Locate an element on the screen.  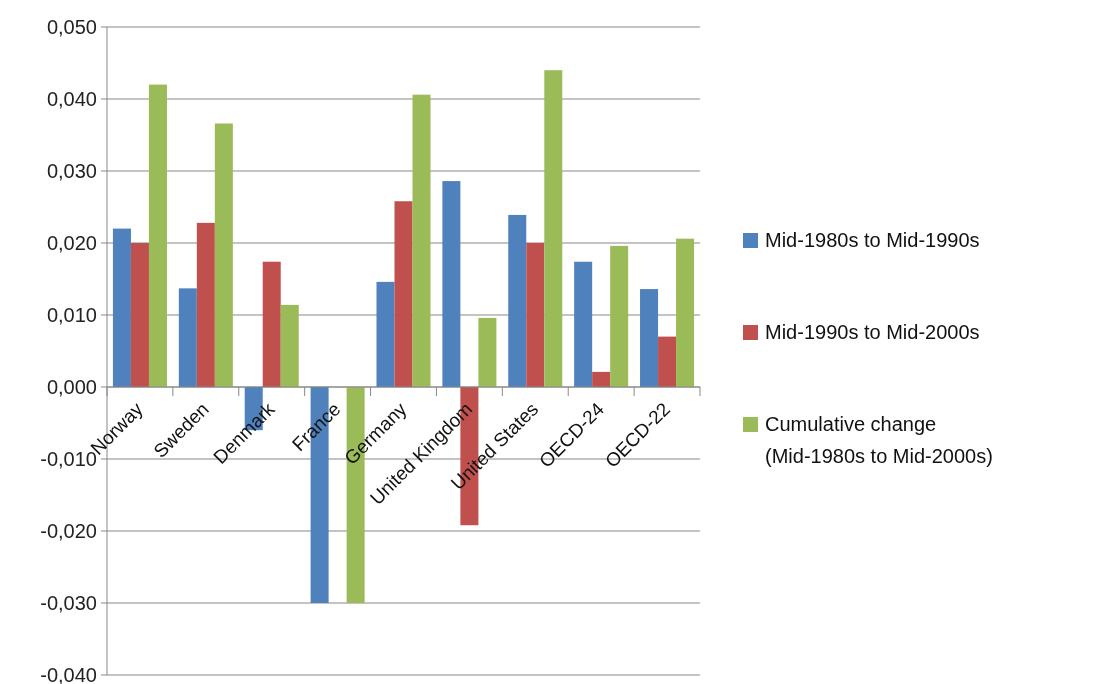
y-tick-label: 0,010 is located at coordinates (71, 315).